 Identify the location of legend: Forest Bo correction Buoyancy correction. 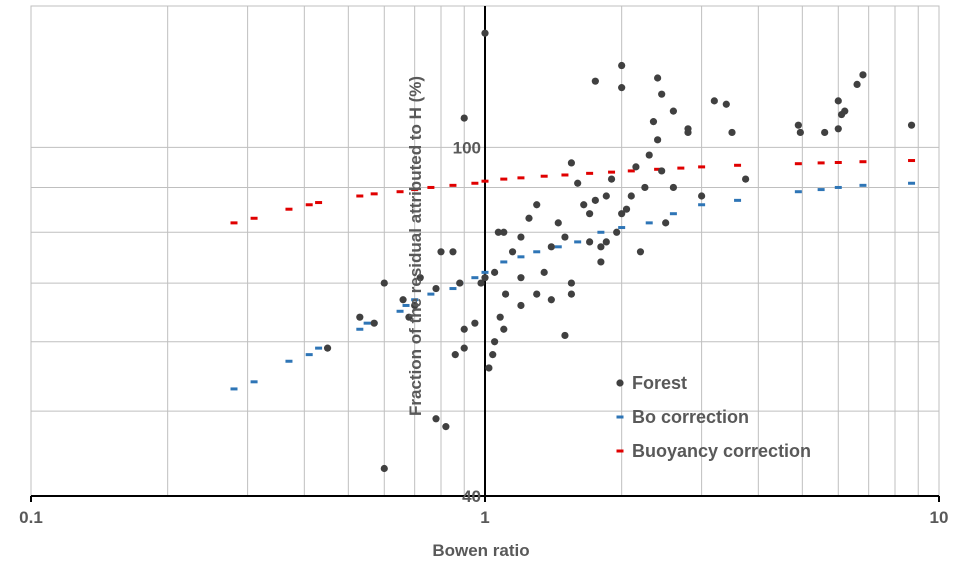
(713, 417).